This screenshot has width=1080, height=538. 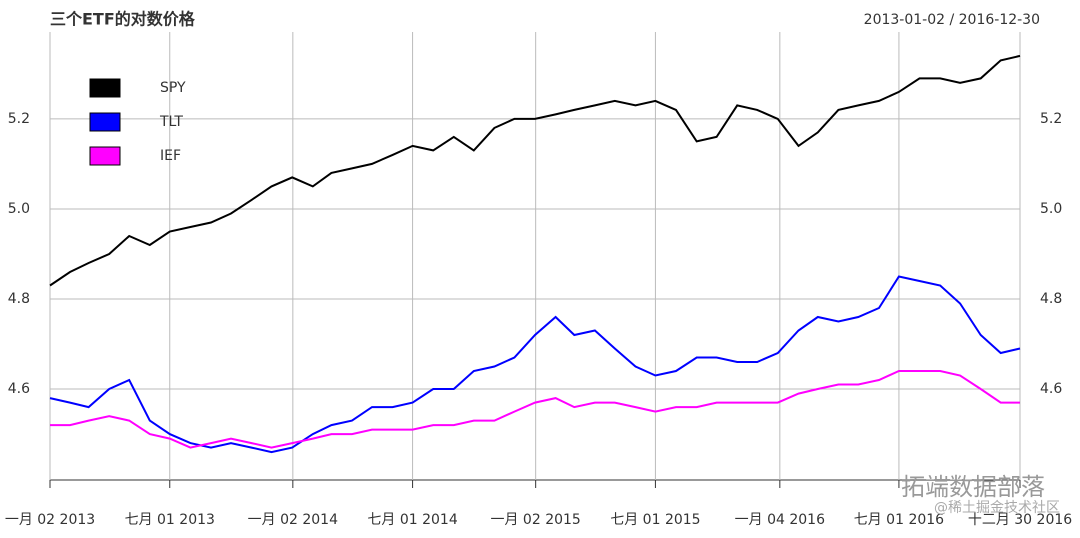 I want to click on y-tick-label: 4.6, so click(x=19, y=389).